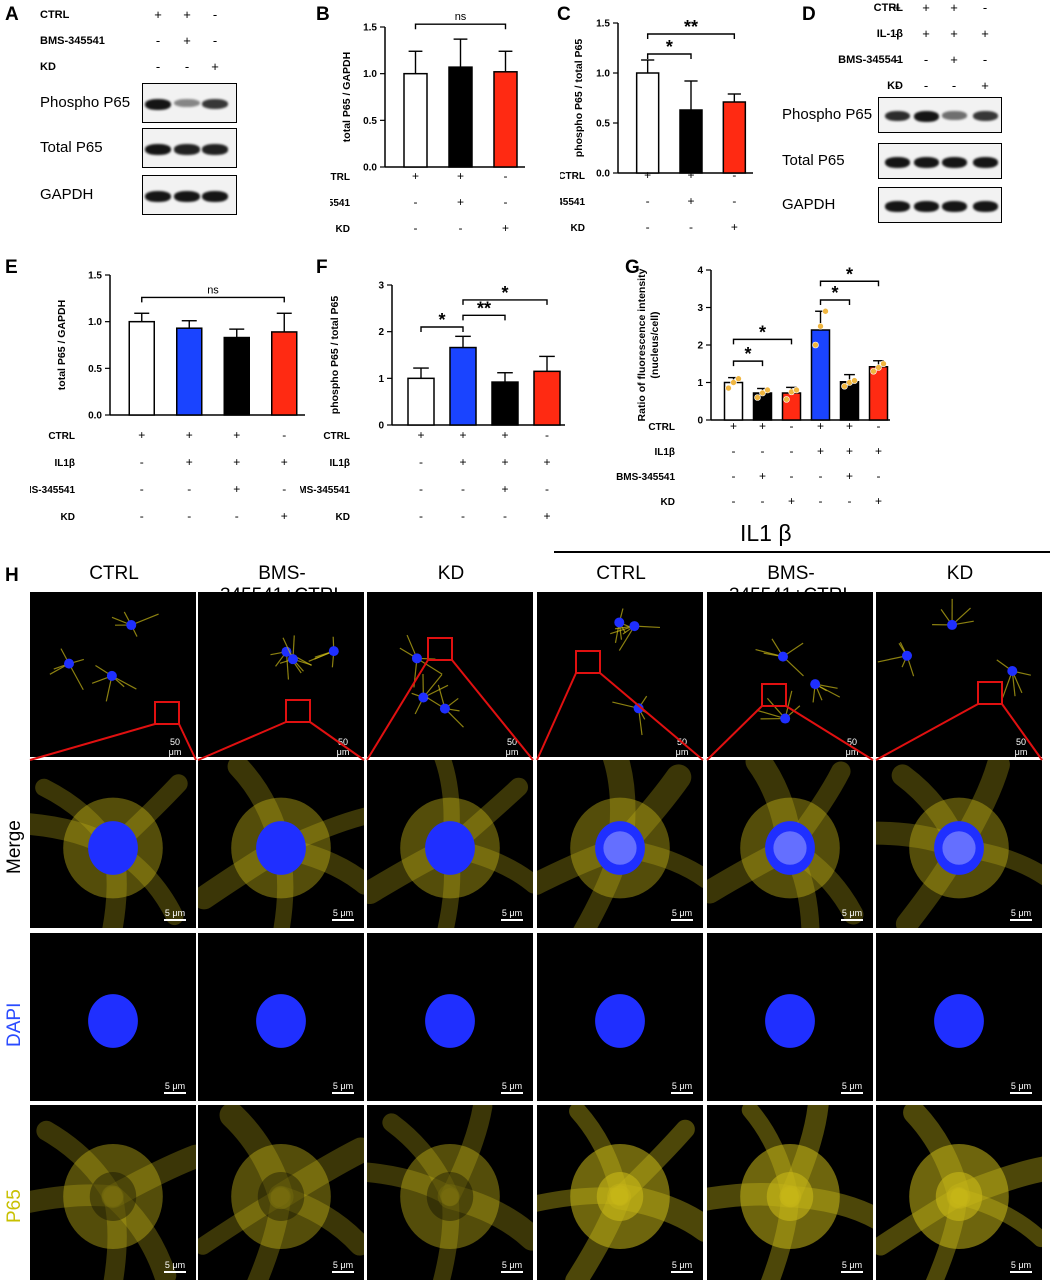 The width and height of the screenshot is (1052, 1285). What do you see at coordinates (603, 74) in the screenshot?
I see `y-tick-label: 1.0` at bounding box center [603, 74].